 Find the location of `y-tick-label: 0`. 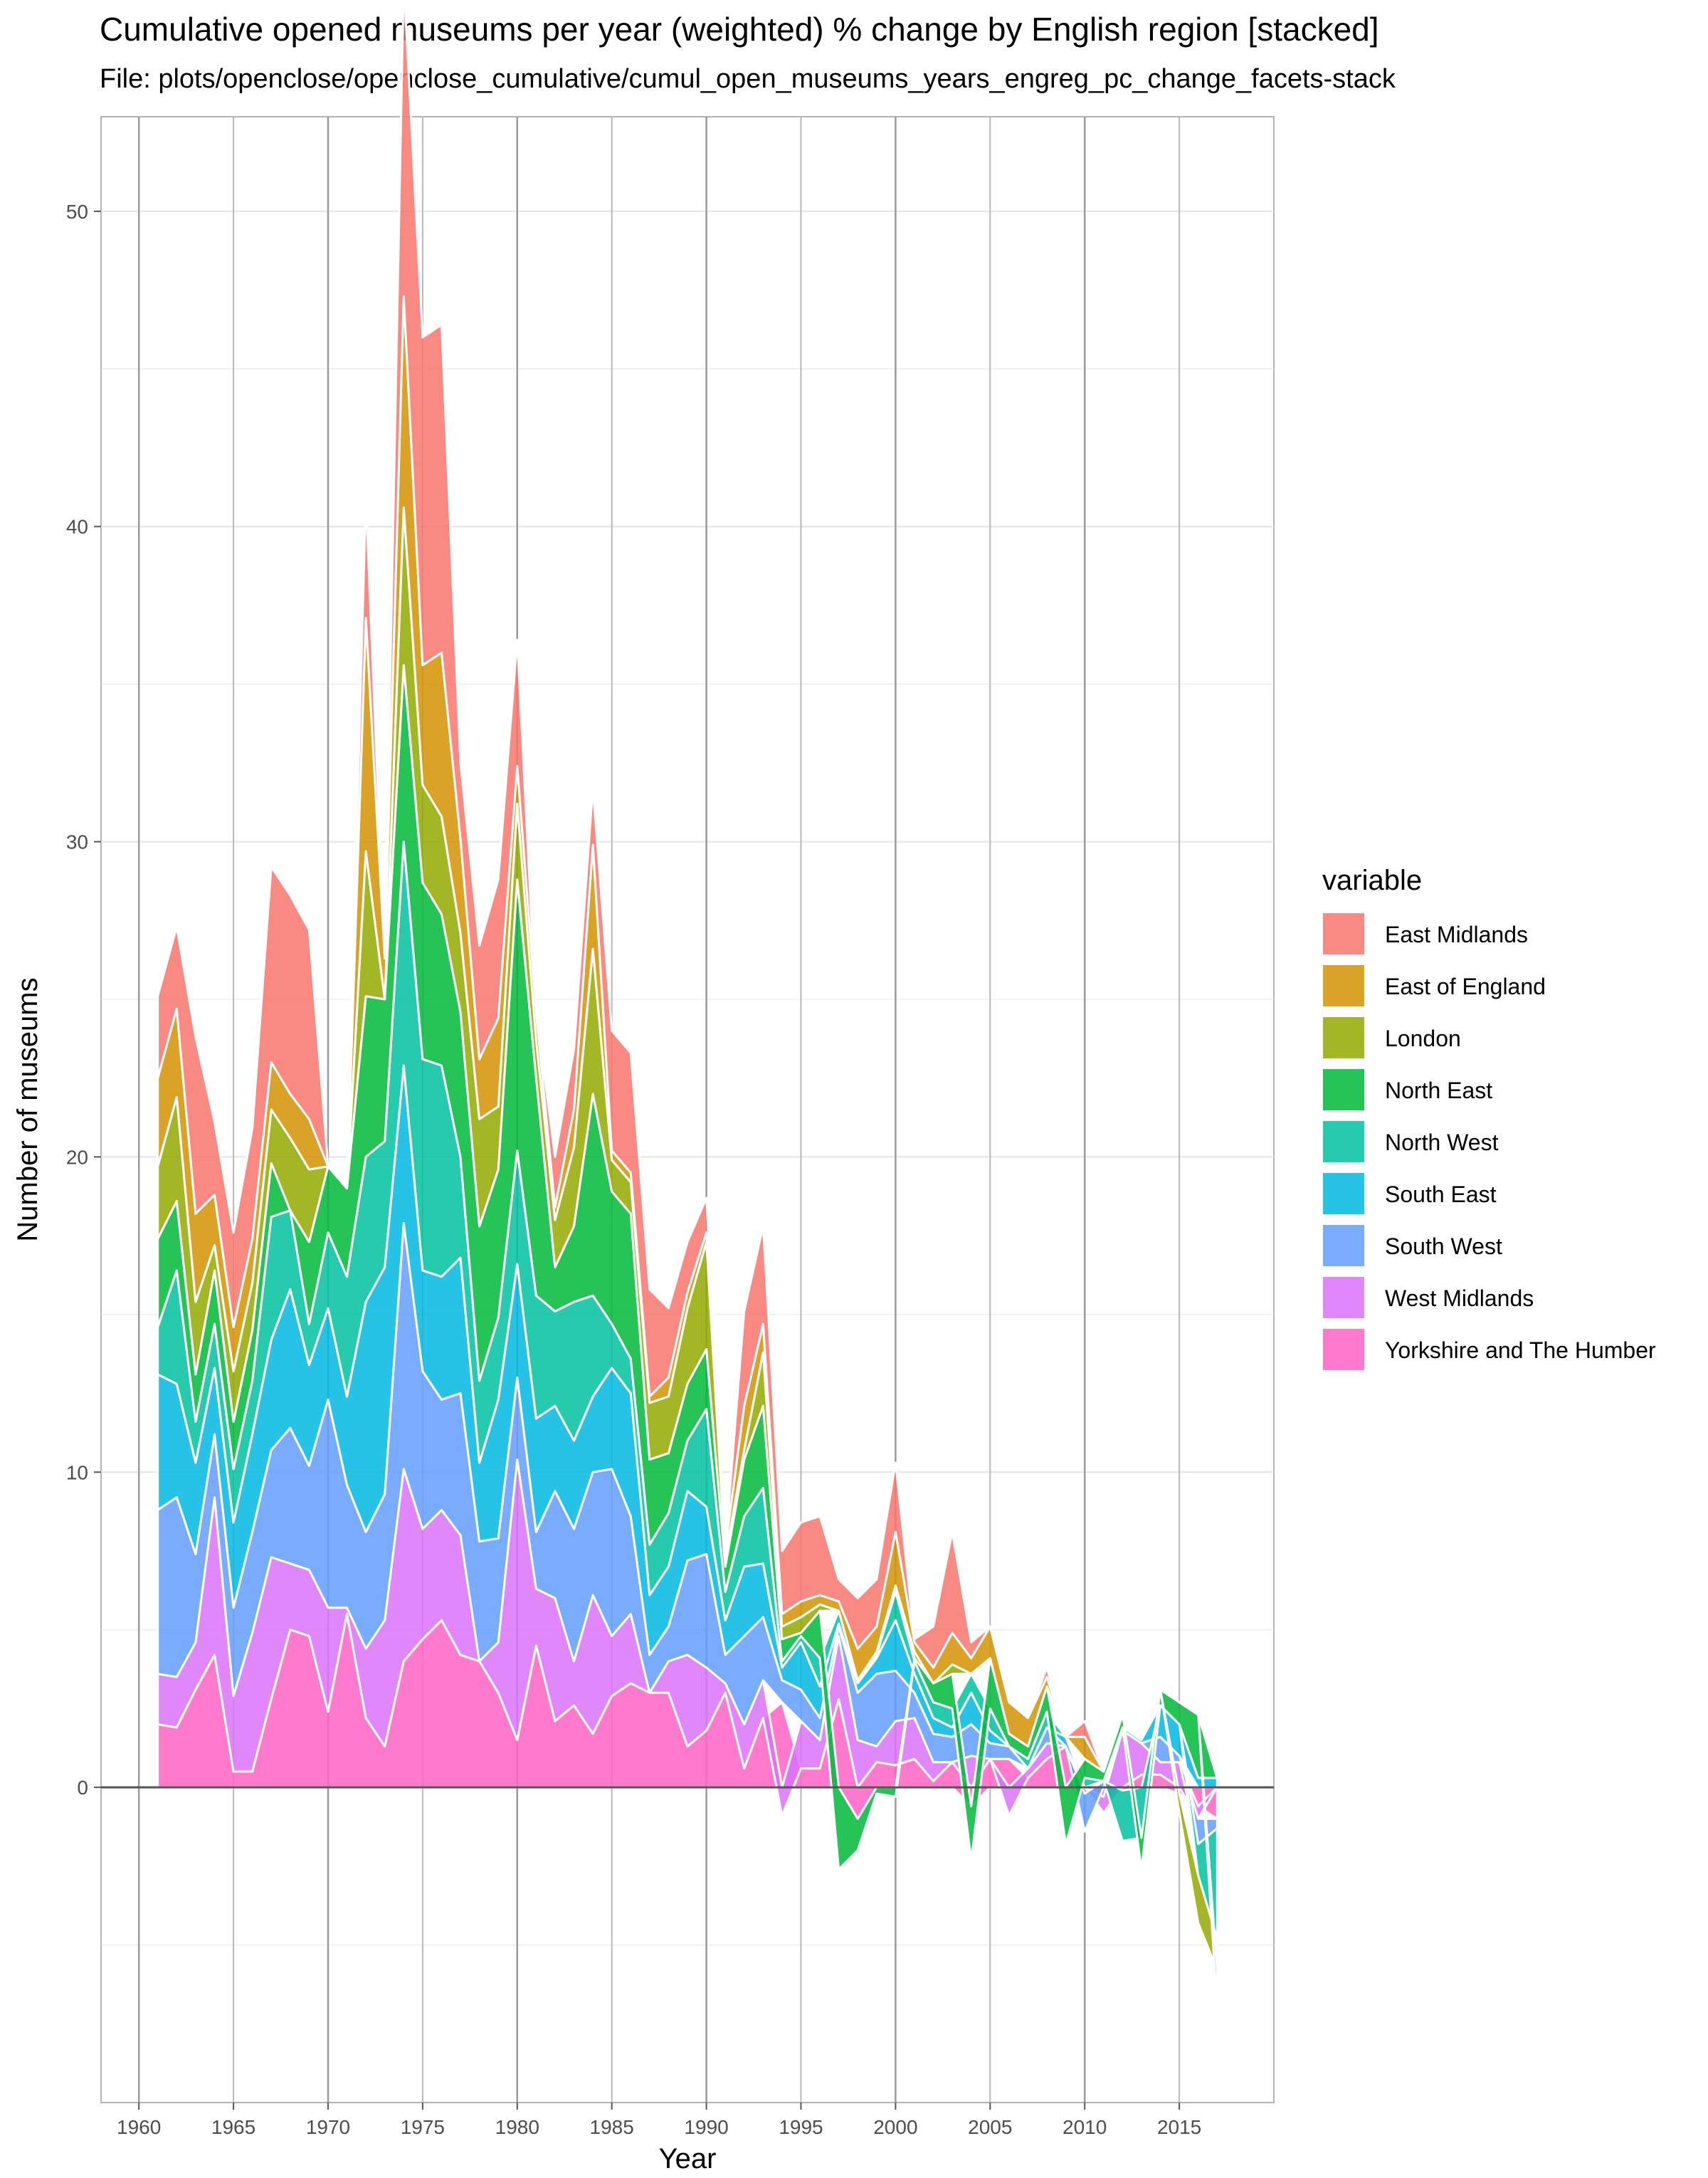

y-tick-label: 0 is located at coordinates (82, 1788).